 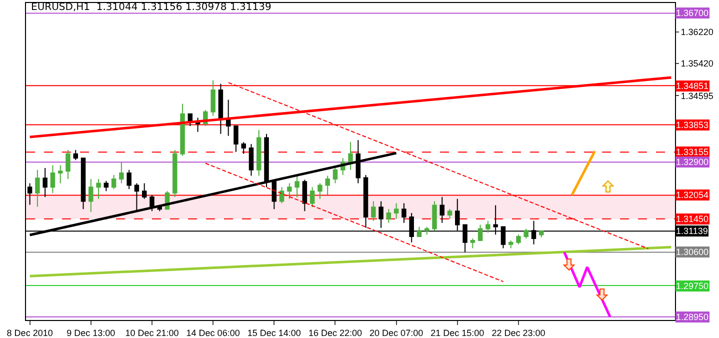 I want to click on ref-line-label: 1.33155, so click(x=692, y=152).